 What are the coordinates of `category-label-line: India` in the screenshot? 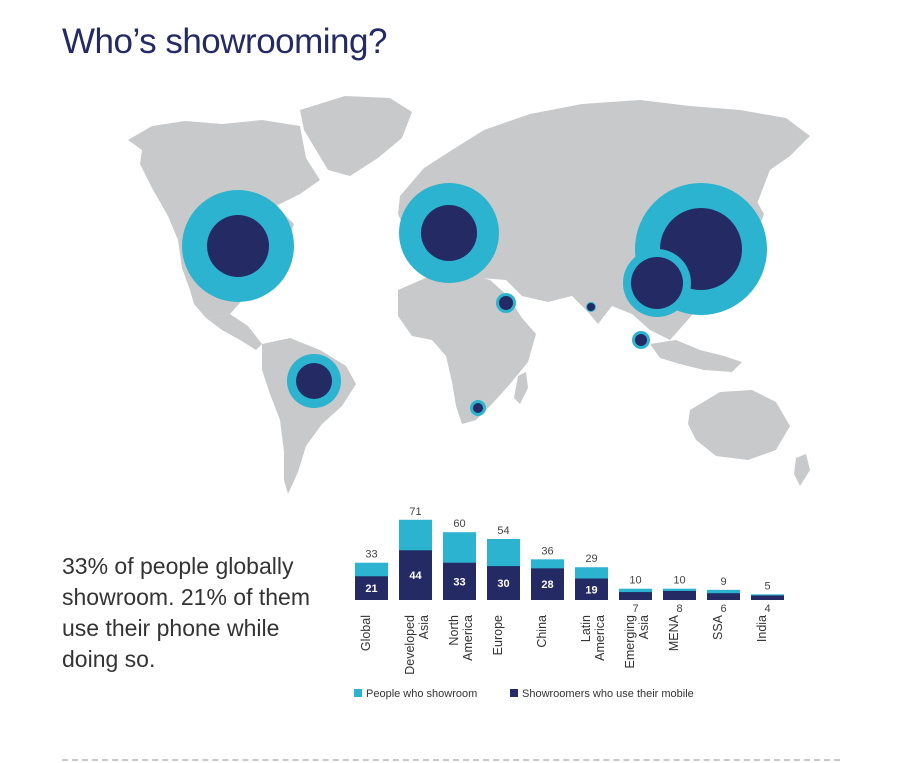 It's located at (762, 628).